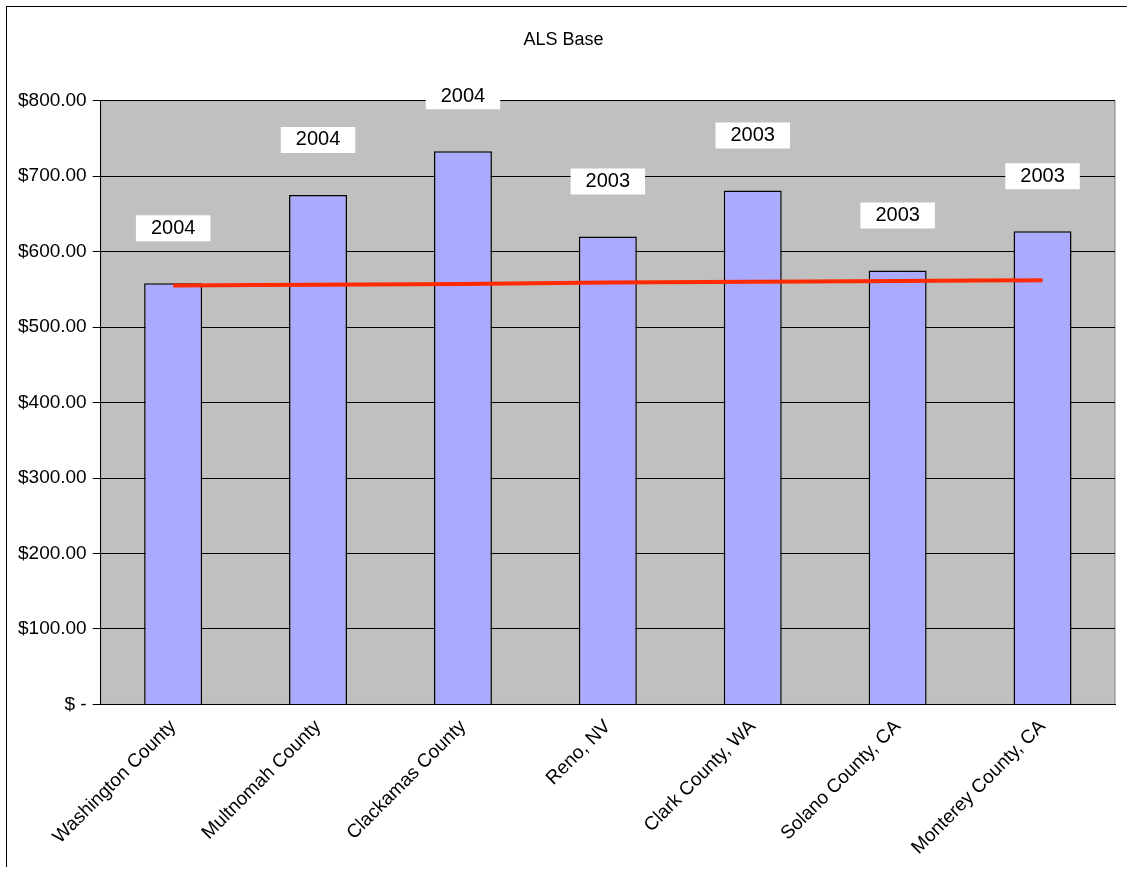 The height and width of the screenshot is (869, 1129). Describe the element at coordinates (563, 38) in the screenshot. I see `chart-title: ALS Base` at that location.